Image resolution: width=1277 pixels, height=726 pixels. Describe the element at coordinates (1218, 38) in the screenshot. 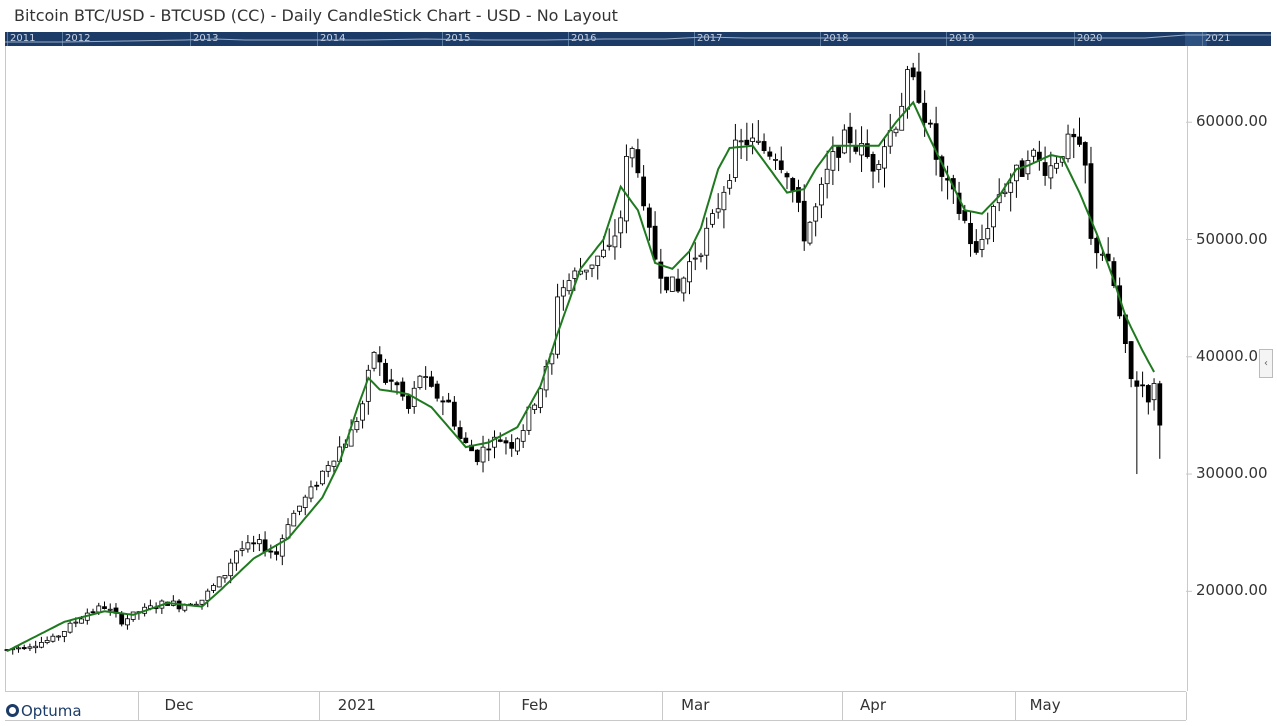

I see `navigator-year-label: 2021` at that location.